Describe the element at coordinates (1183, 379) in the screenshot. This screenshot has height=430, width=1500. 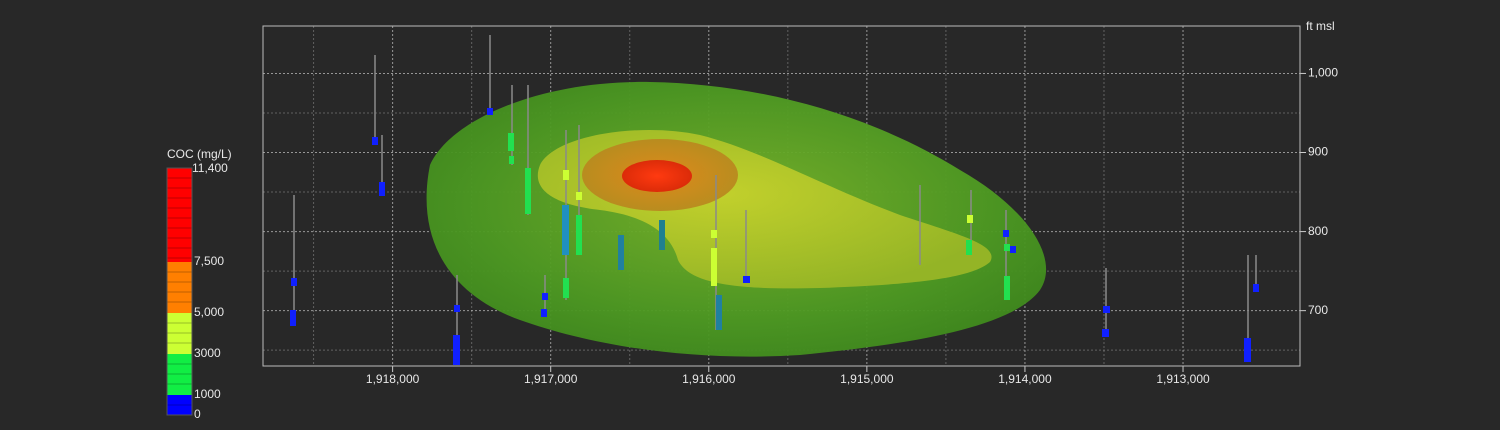
I see `x-tick-label: 1,913,000` at that location.